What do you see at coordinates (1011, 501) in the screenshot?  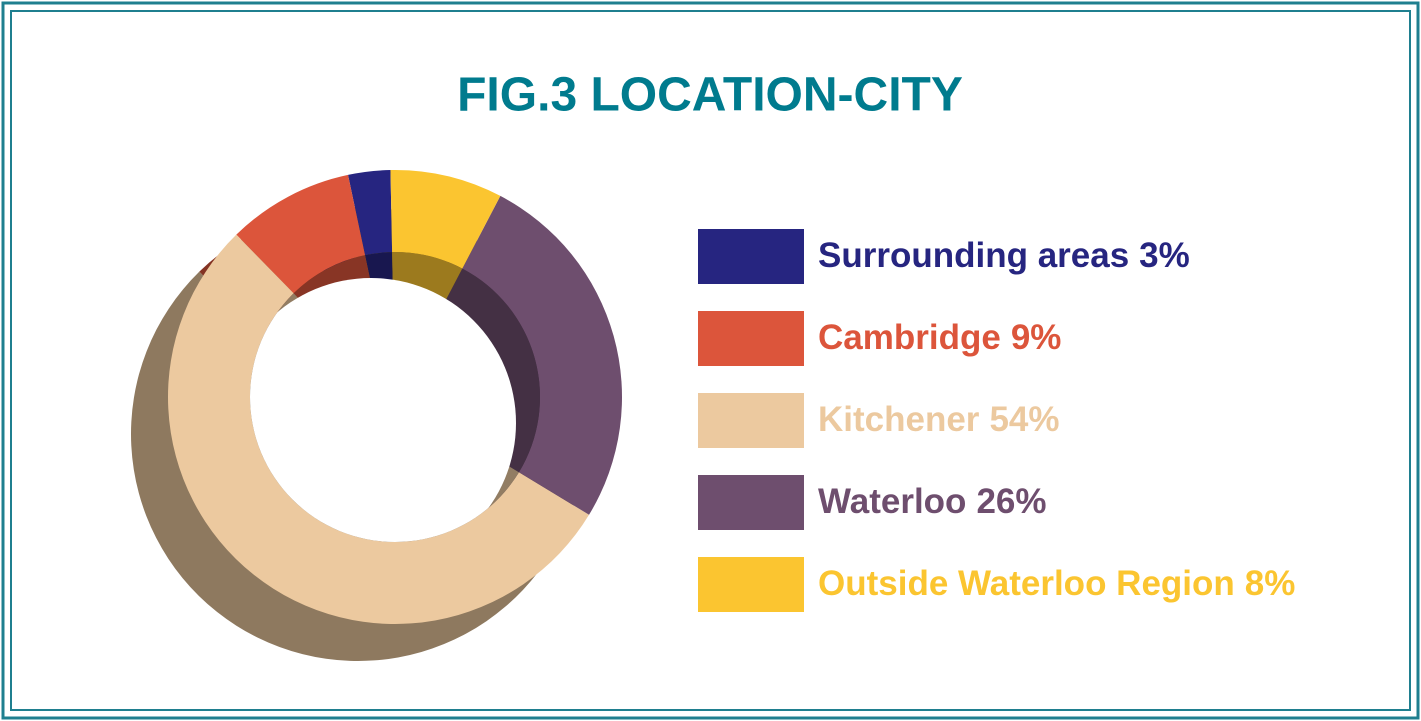 I see `legend-value: 26%` at bounding box center [1011, 501].